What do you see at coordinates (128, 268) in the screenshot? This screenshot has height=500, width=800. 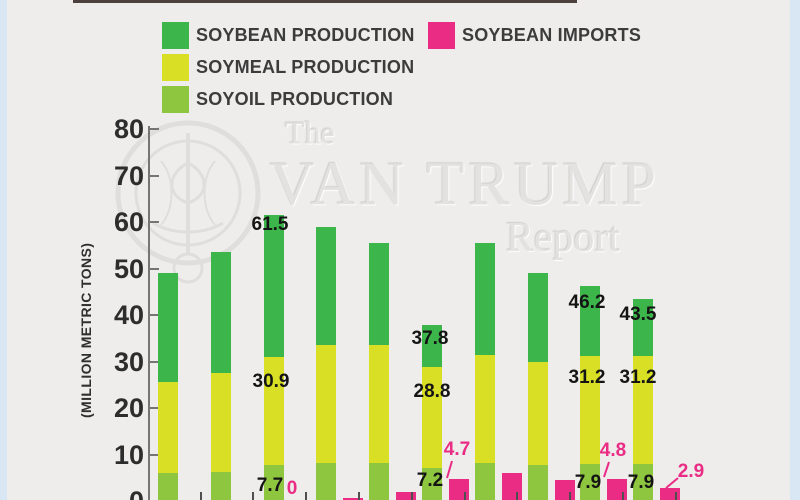 I see `y-tick-label: 50` at bounding box center [128, 268].